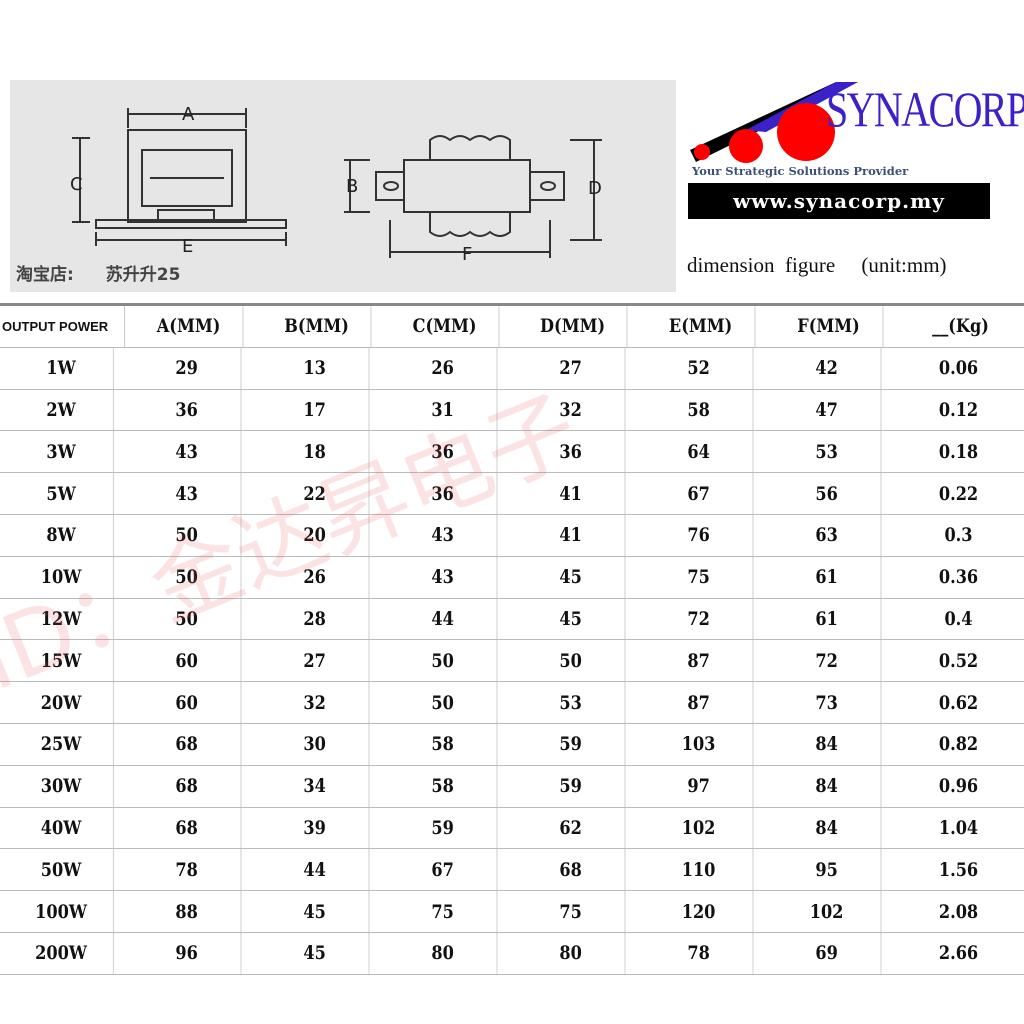 Image resolution: width=1024 pixels, height=1024 pixels. Describe the element at coordinates (512, 577) in the screenshot. I see `table-row: 10W 50 26 43 45 75 61 0.36` at that location.